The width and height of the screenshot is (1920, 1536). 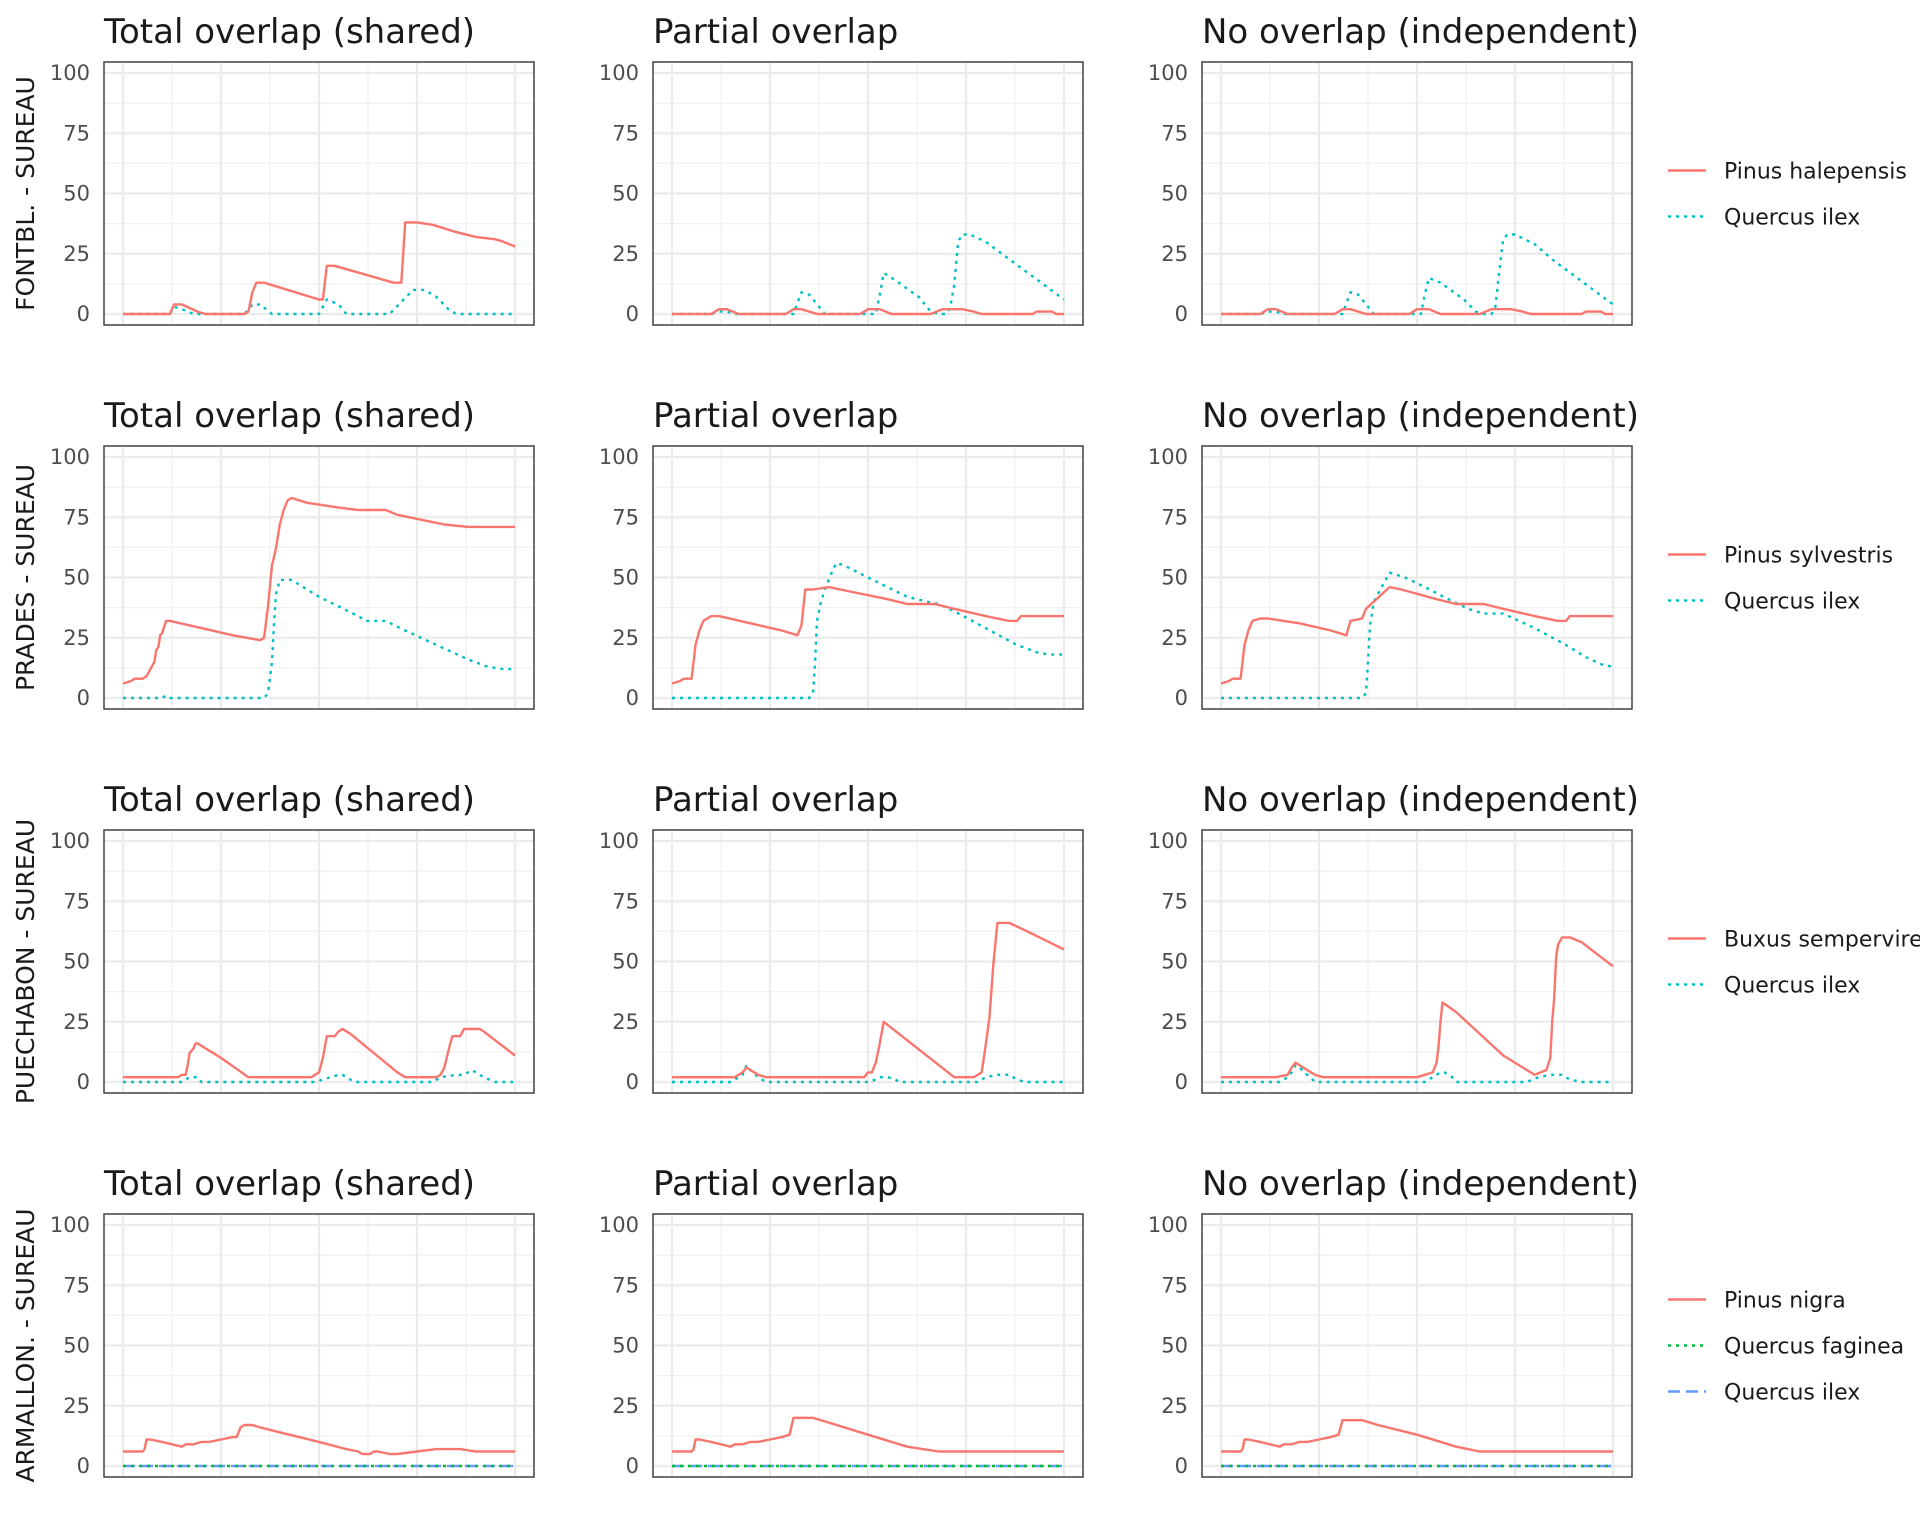 What do you see at coordinates (1785, 1301) in the screenshot?
I see `legend-label: Pinus nigra` at bounding box center [1785, 1301].